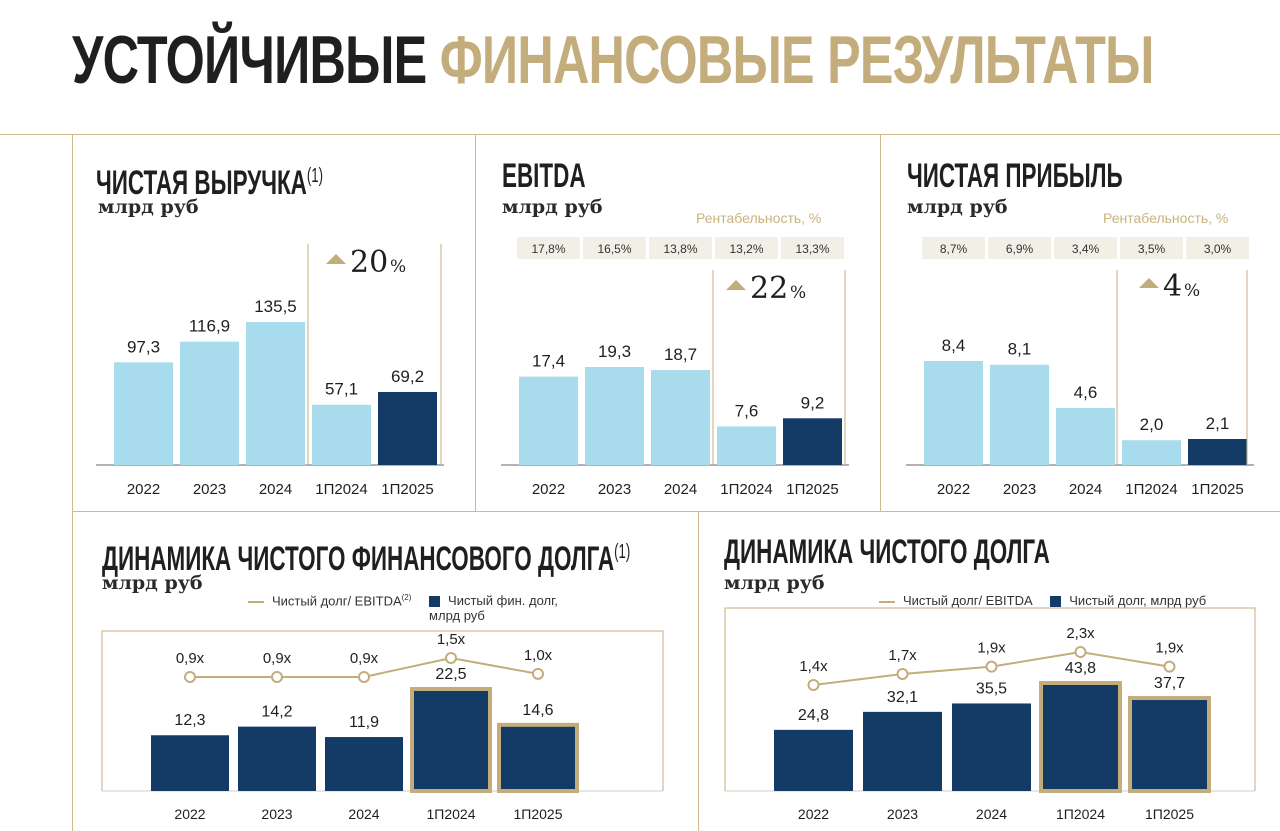 The image size is (1280, 831). I want to click on bar-value-label: 18,7, so click(680, 354).